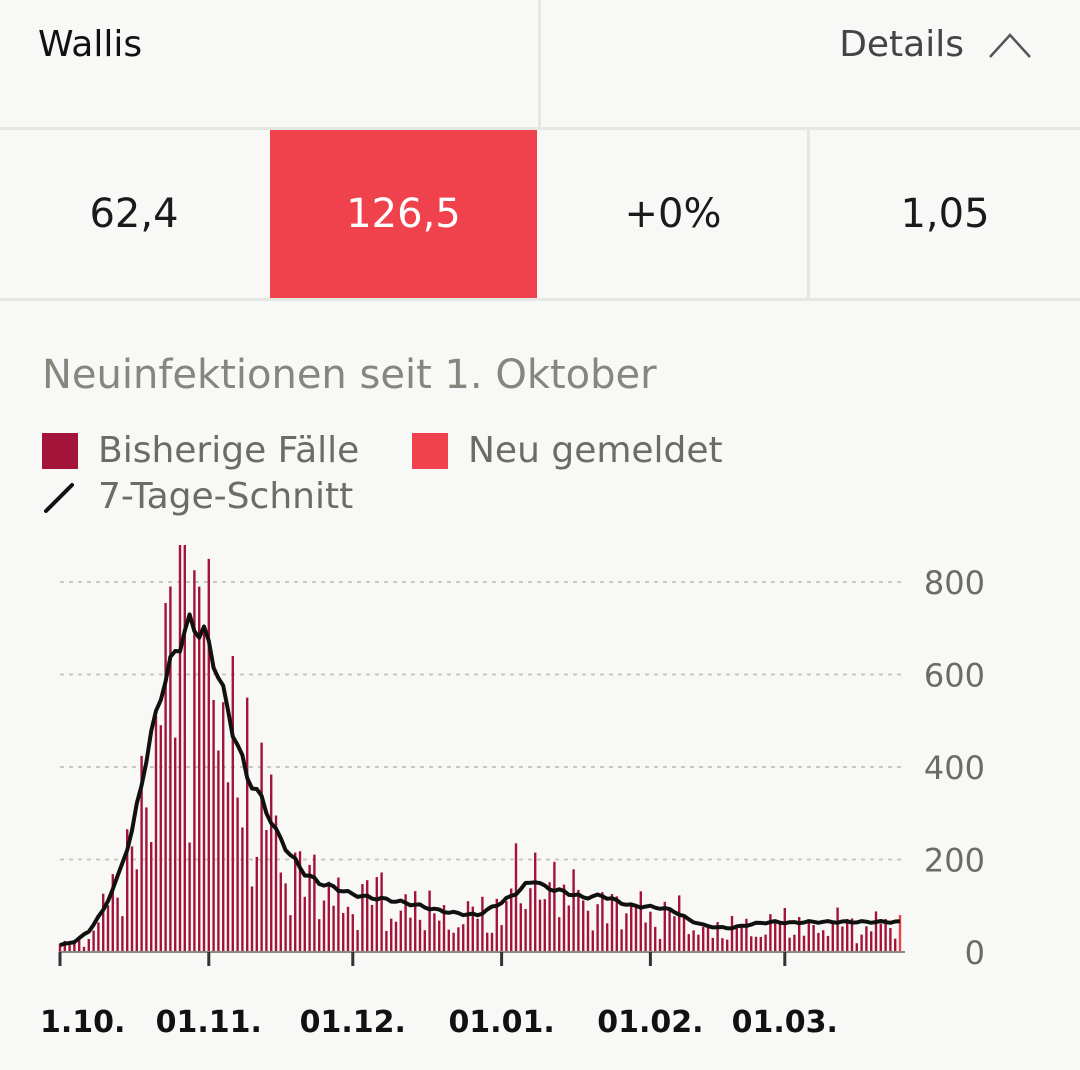 The width and height of the screenshot is (1080, 1070). I want to click on divider, so click(808, 214).